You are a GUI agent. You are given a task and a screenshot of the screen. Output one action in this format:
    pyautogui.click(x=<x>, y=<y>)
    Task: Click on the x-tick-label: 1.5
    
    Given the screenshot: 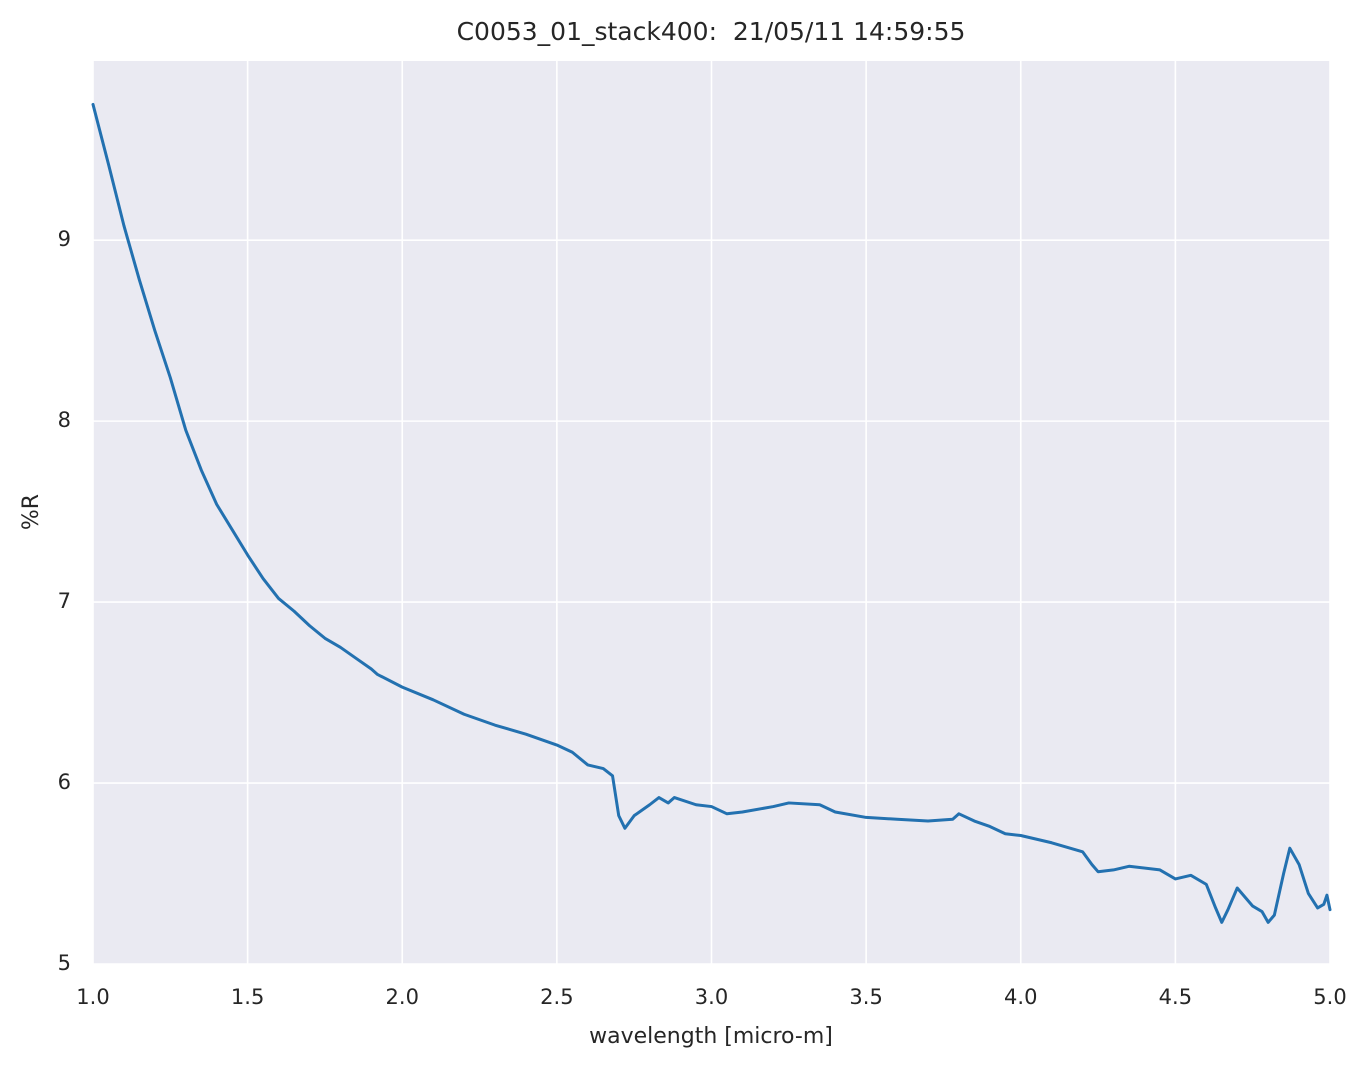 What is the action you would take?
    pyautogui.click(x=247, y=997)
    